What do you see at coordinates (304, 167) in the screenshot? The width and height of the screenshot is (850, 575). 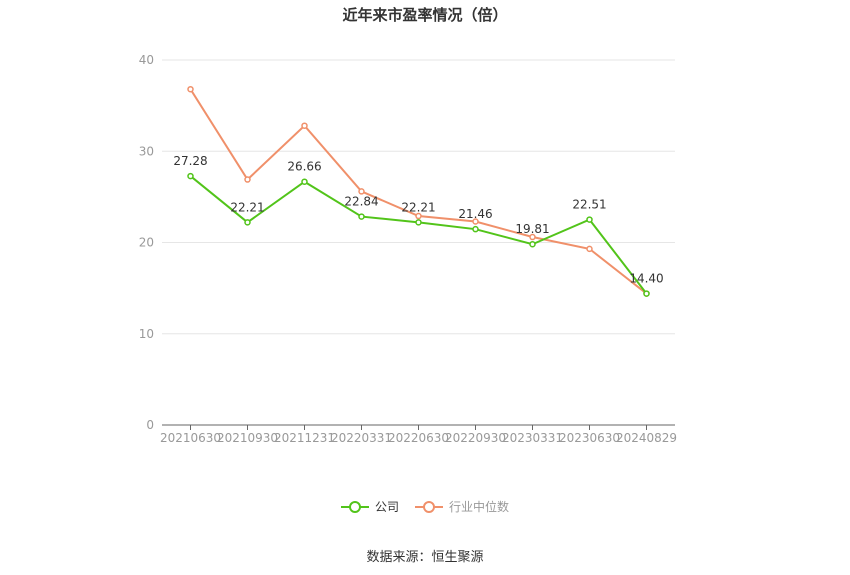 I see `data-label: 26.66` at bounding box center [304, 167].